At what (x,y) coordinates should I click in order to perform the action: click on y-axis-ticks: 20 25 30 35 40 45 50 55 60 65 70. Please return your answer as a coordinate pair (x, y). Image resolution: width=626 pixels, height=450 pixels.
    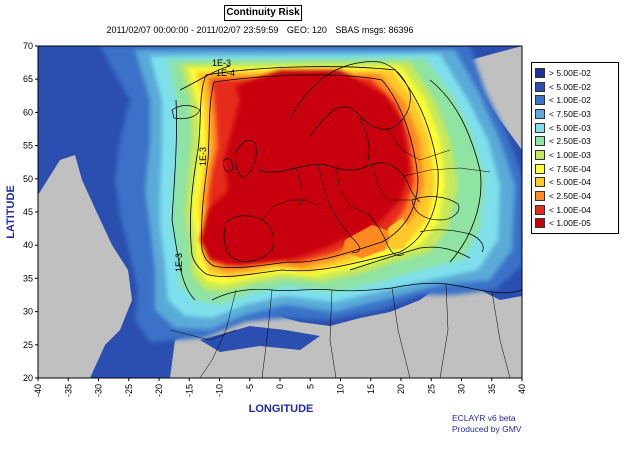
    Looking at the image, I should click on (30, 212).